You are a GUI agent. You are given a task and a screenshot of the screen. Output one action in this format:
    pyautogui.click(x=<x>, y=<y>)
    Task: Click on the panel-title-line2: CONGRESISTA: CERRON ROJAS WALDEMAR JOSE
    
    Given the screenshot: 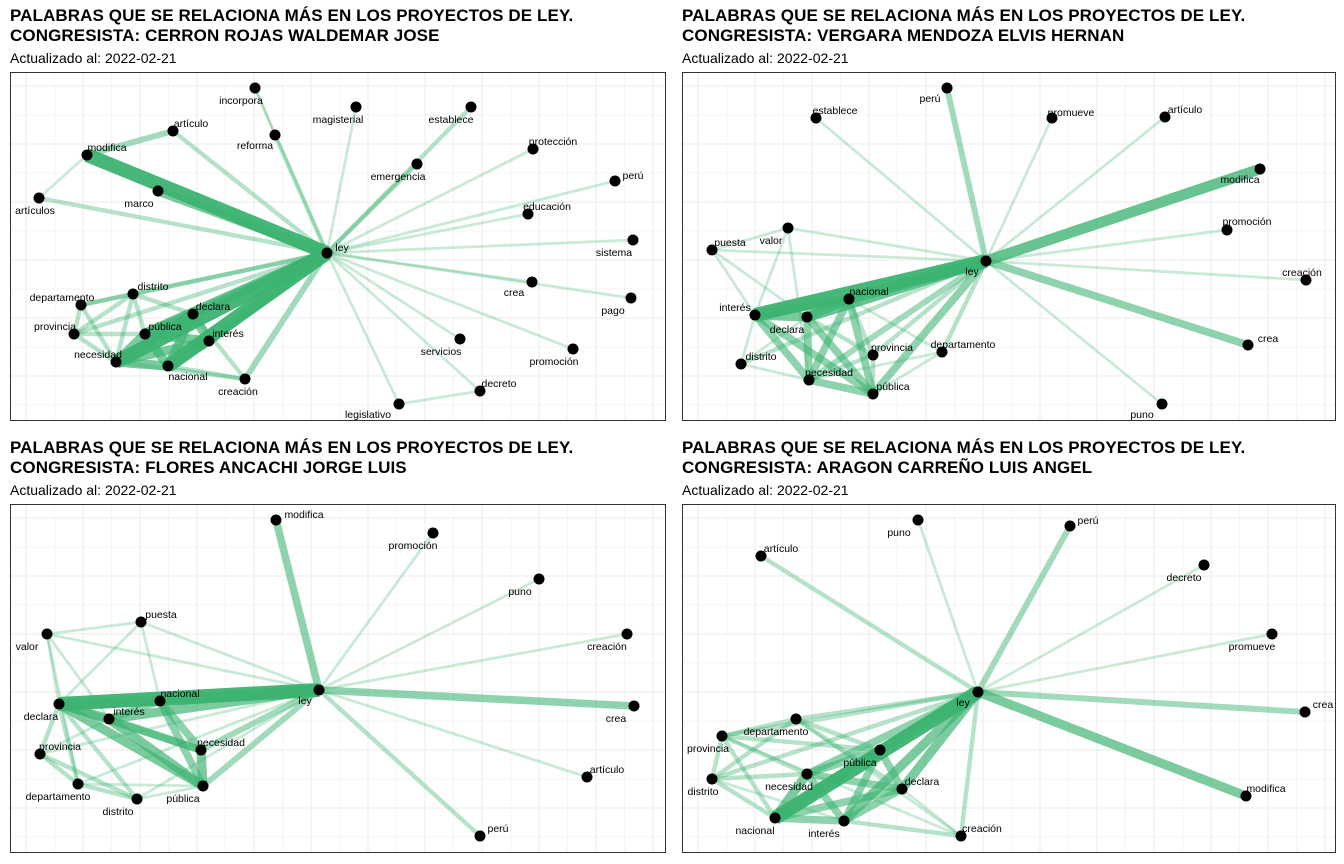 What is the action you would take?
    pyautogui.click(x=225, y=35)
    